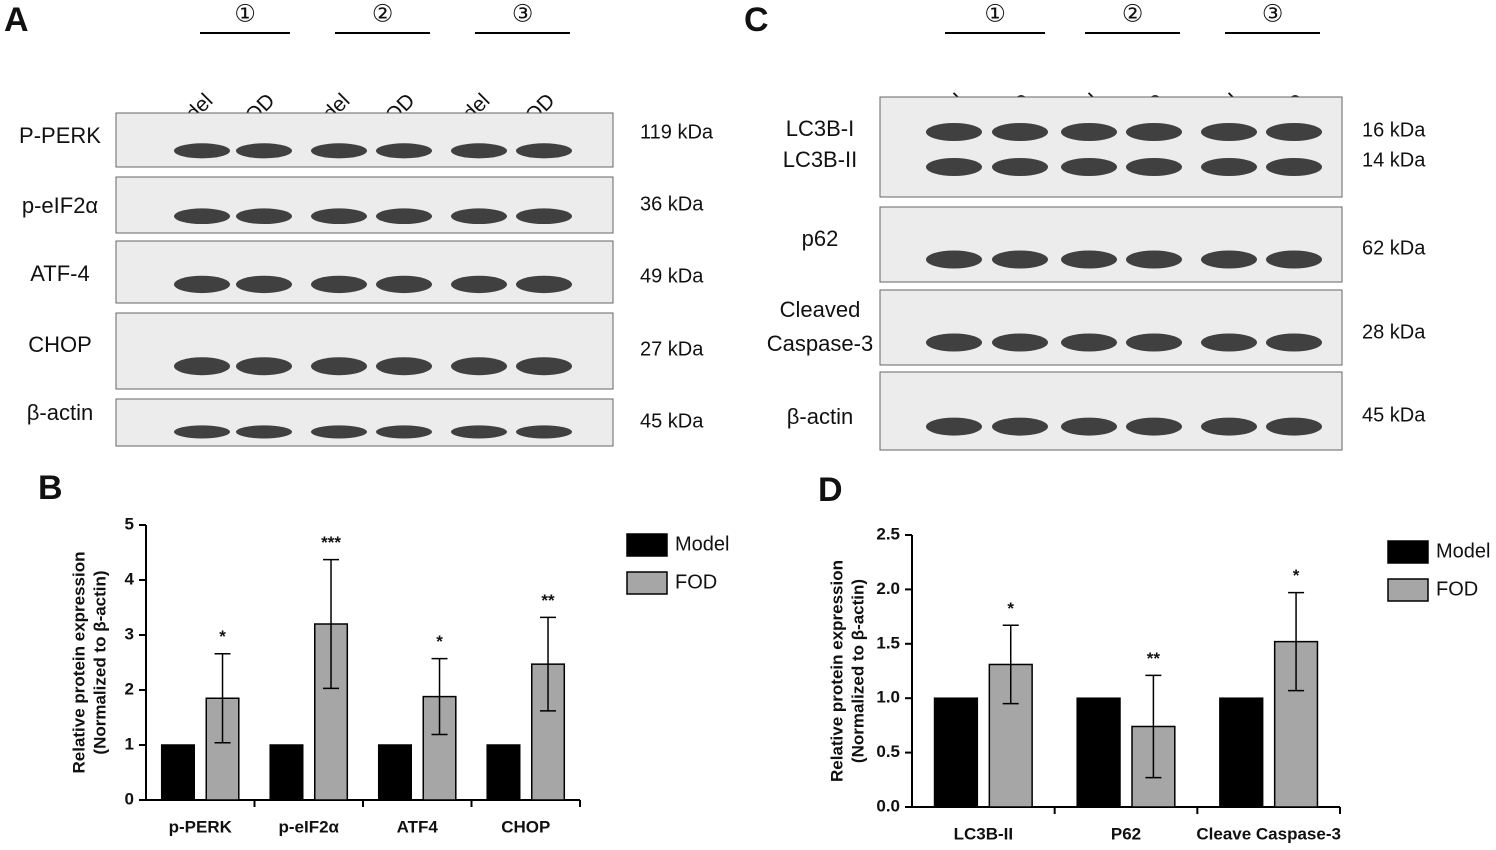  Describe the element at coordinates (702, 544) in the screenshot. I see `legend-label: Model` at that location.